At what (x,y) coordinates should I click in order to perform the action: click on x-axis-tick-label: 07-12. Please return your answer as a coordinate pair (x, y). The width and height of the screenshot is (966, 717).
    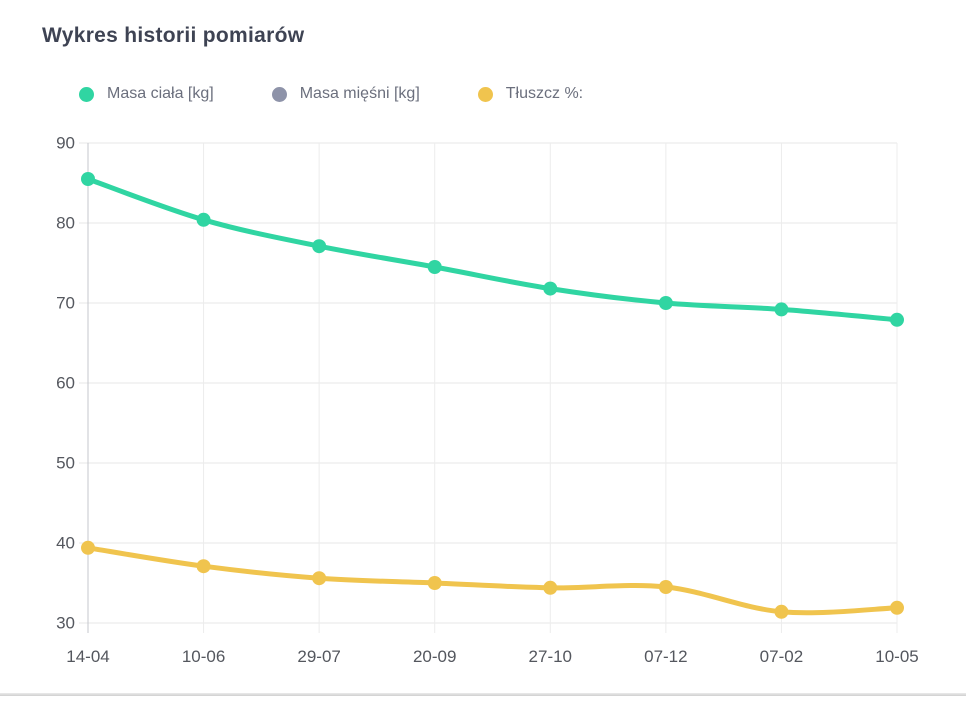
    Looking at the image, I should click on (665, 656).